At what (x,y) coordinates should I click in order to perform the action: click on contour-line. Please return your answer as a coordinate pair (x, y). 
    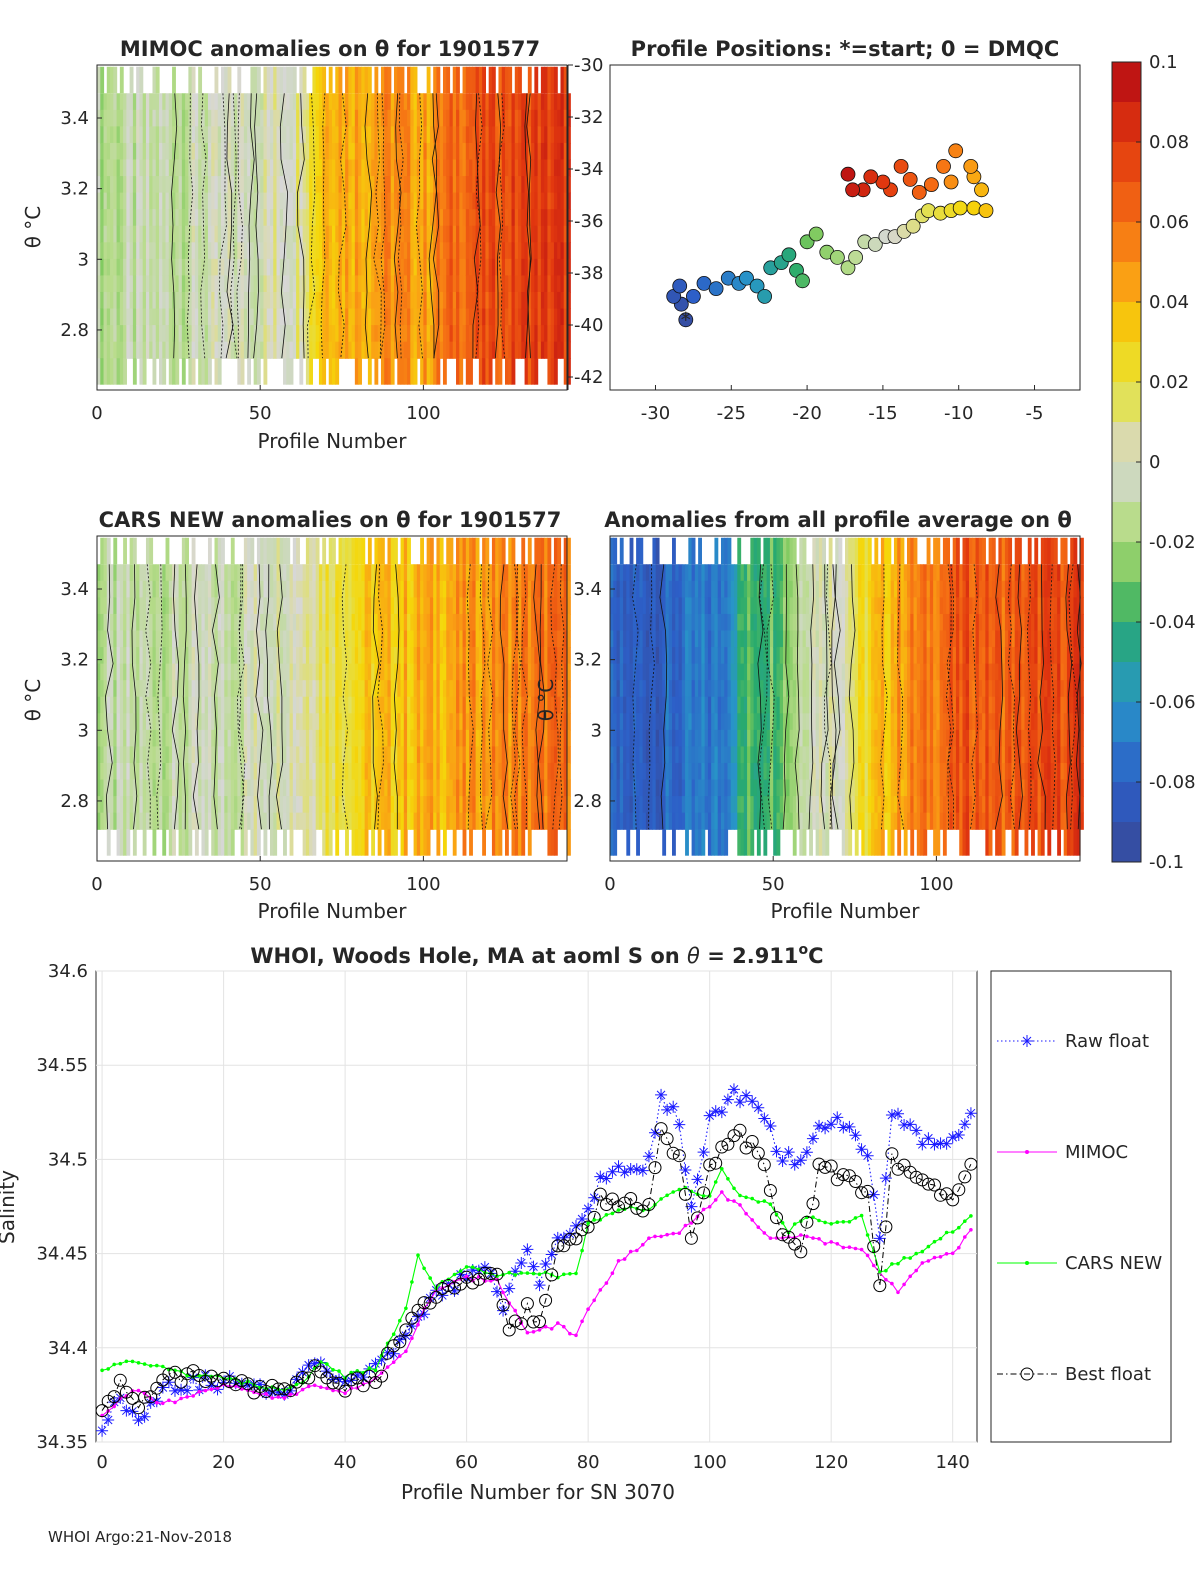
    Looking at the image, I should click on (222, 226).